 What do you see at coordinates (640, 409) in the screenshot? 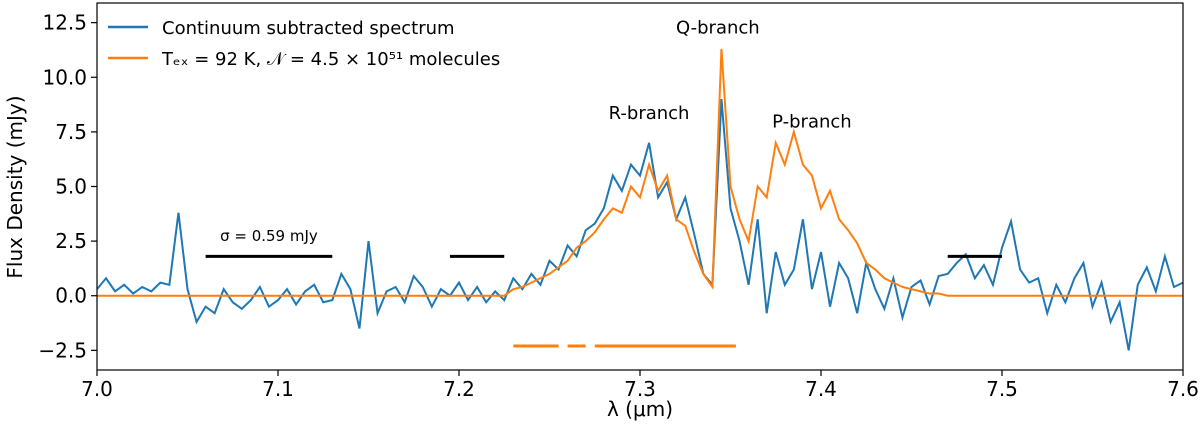
I see `x-axis-label: λ (μm)` at bounding box center [640, 409].